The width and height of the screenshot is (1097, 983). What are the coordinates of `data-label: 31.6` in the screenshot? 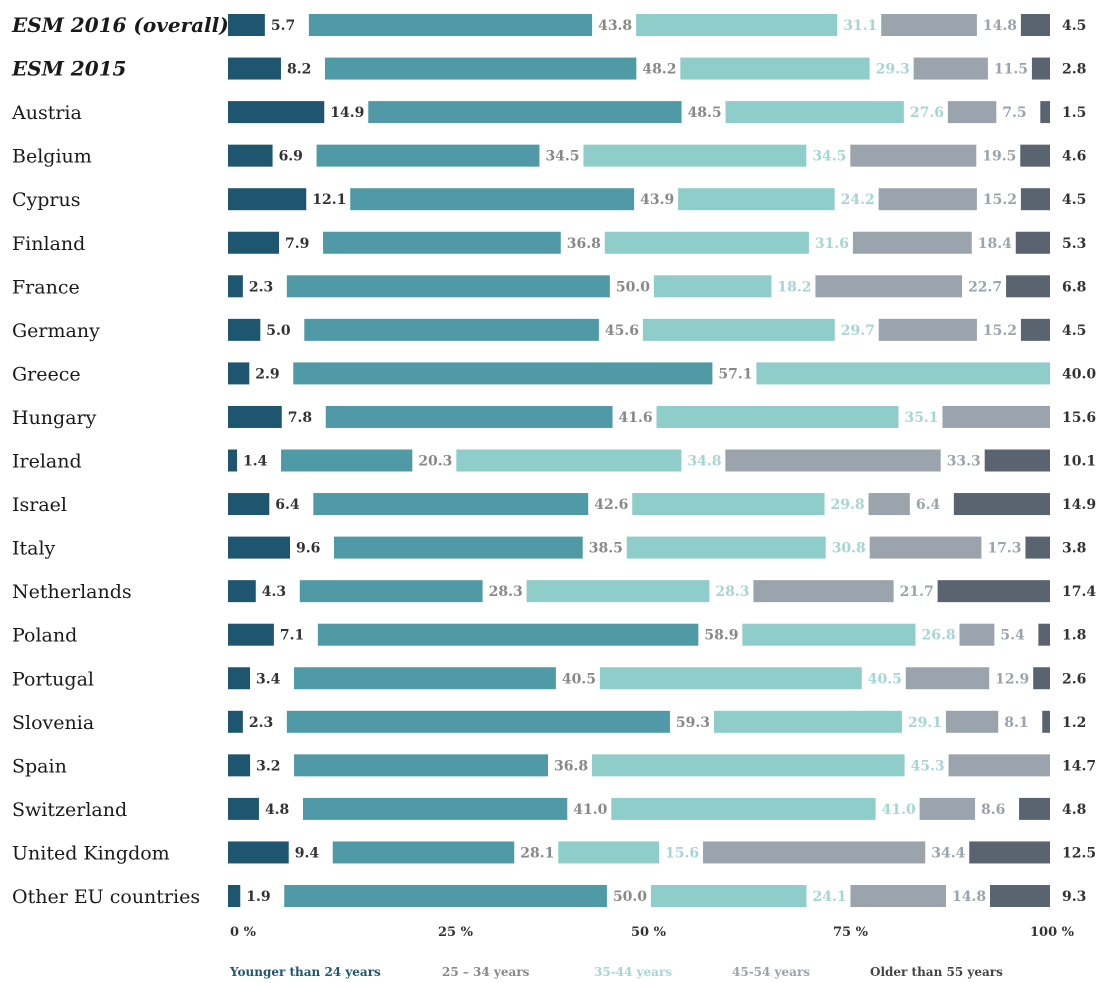 It's located at (832, 244).